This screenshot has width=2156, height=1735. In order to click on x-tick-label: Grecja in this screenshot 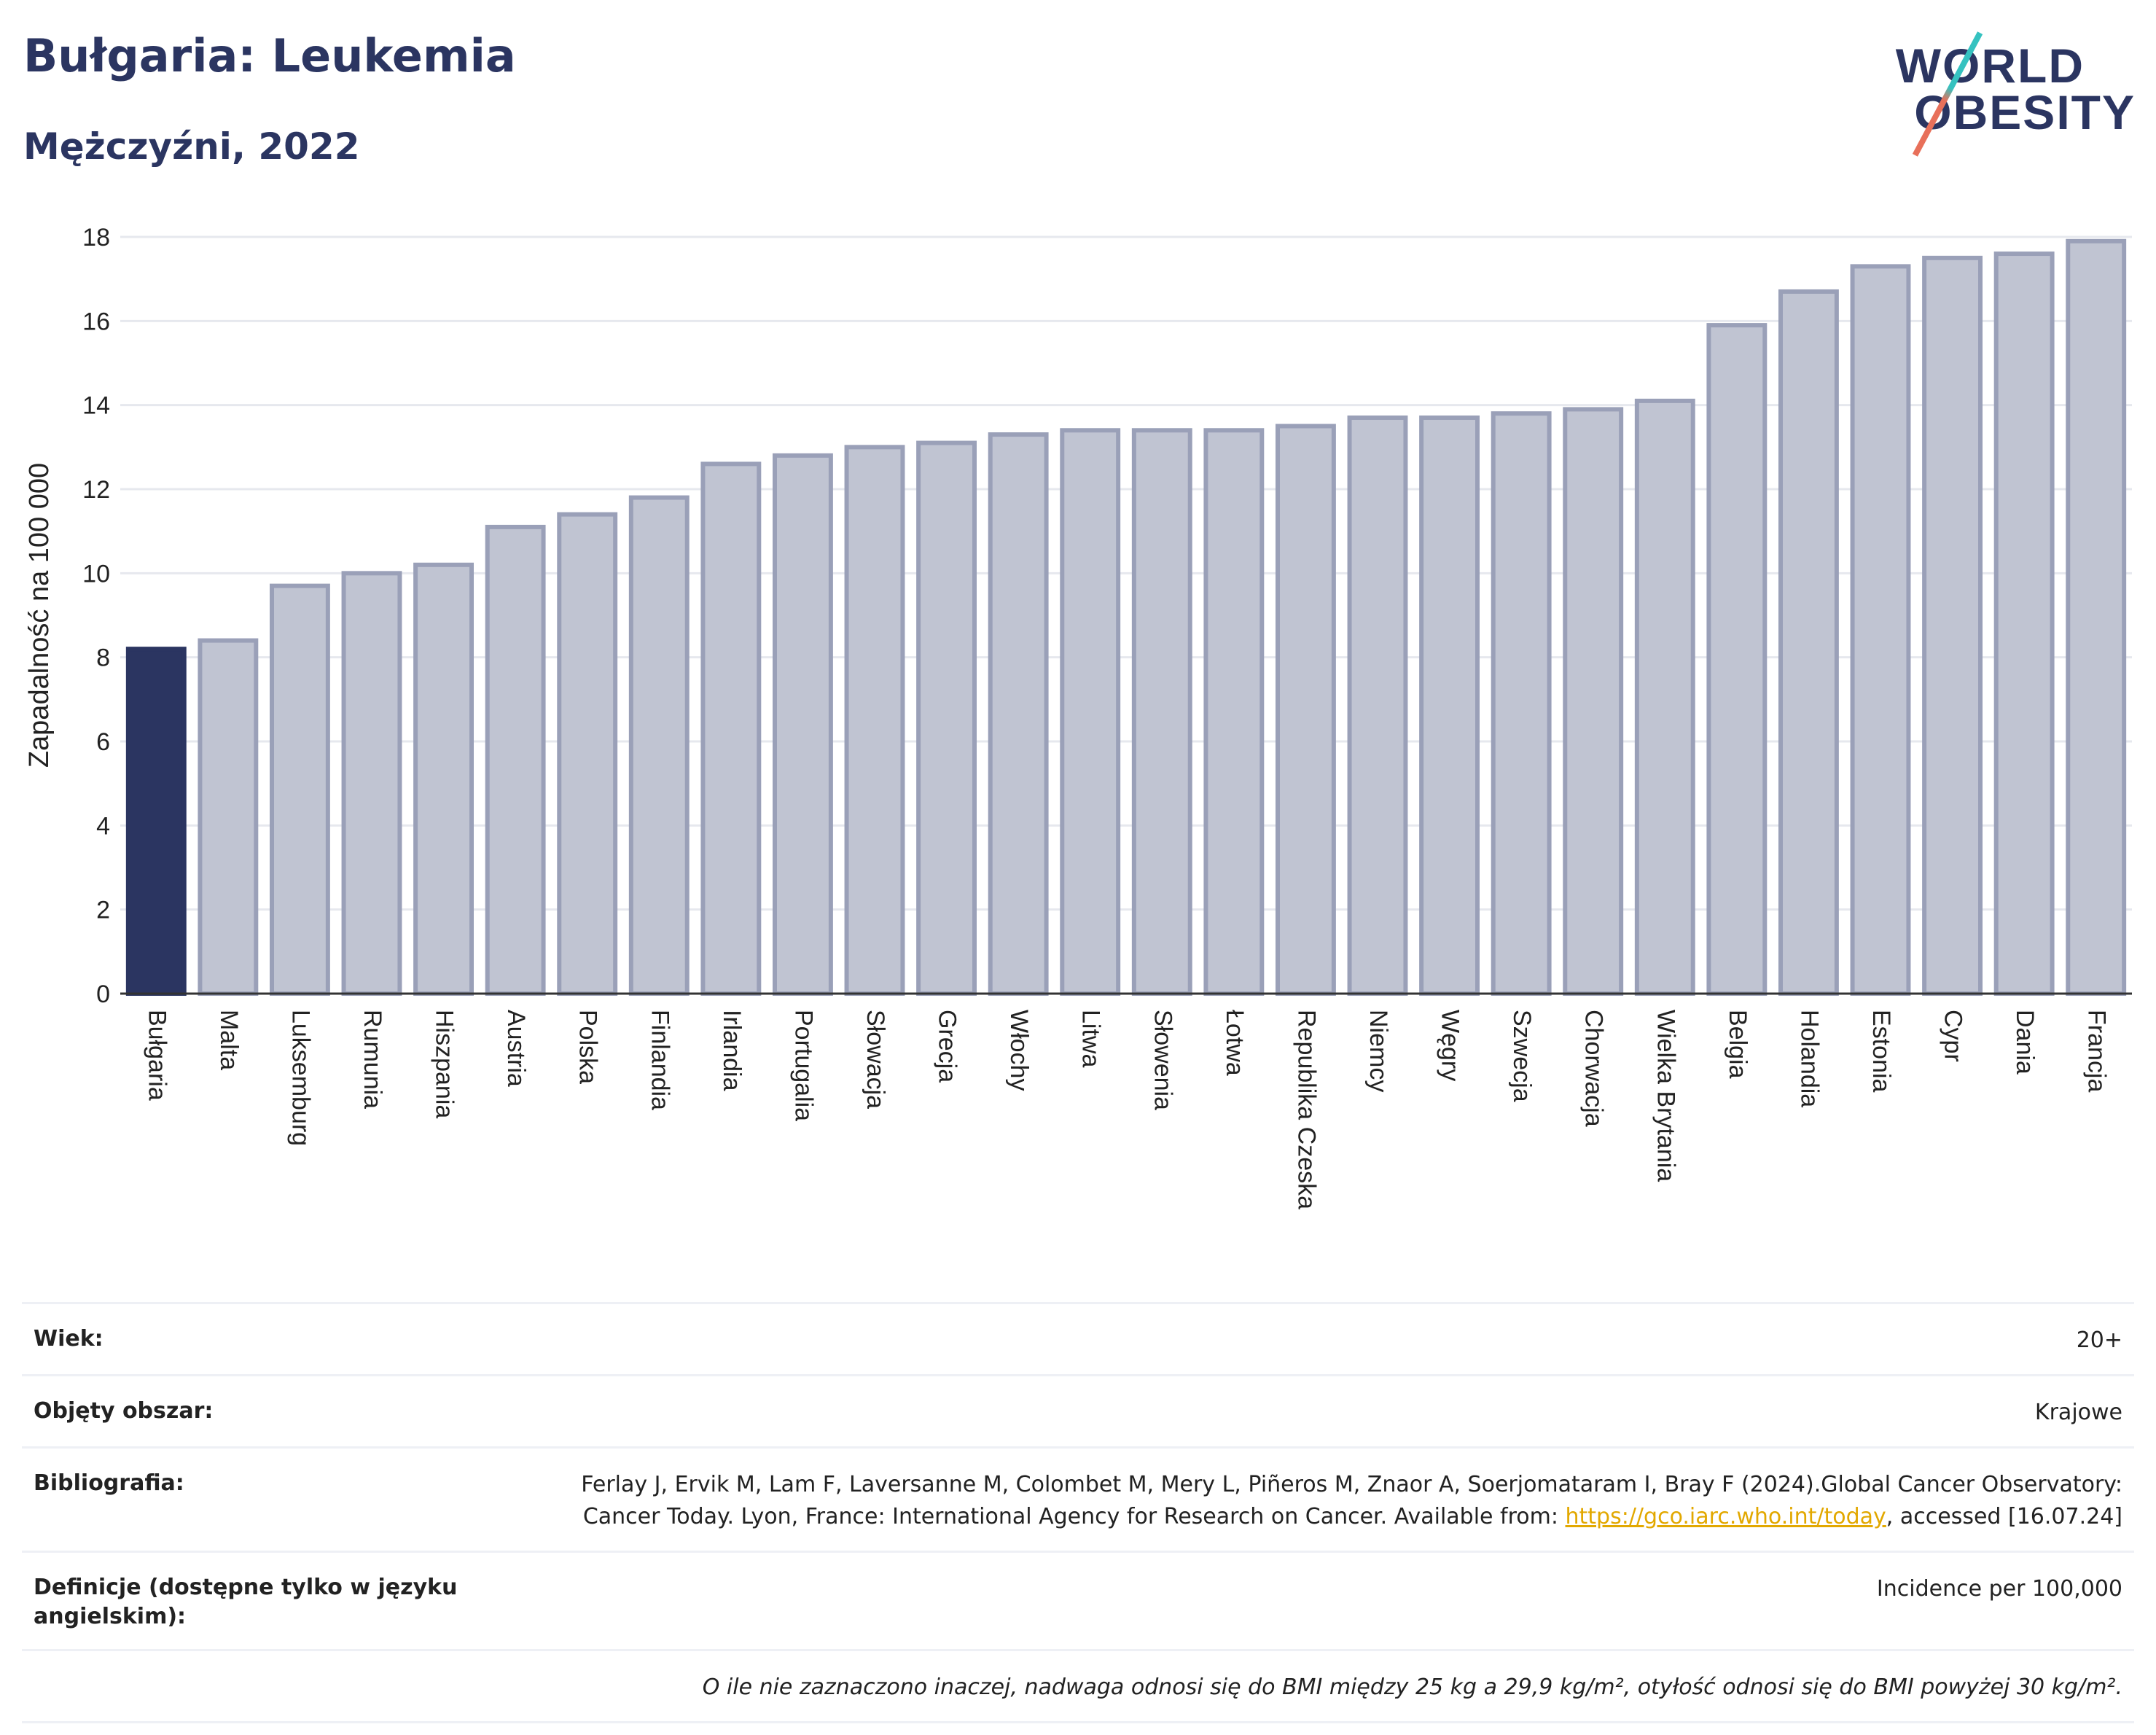, I will do `click(948, 1046)`.